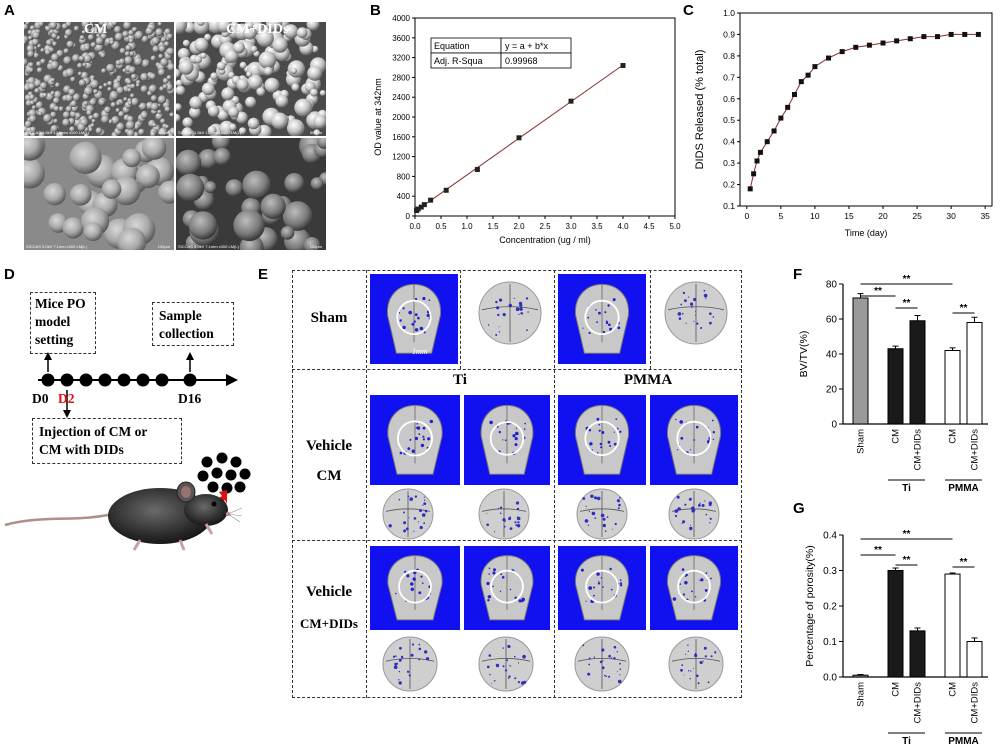 Image resolution: width=1000 pixels, height=750 pixels. Describe the element at coordinates (420, 351) in the screenshot. I see `ct-scalebar: 1mm` at that location.